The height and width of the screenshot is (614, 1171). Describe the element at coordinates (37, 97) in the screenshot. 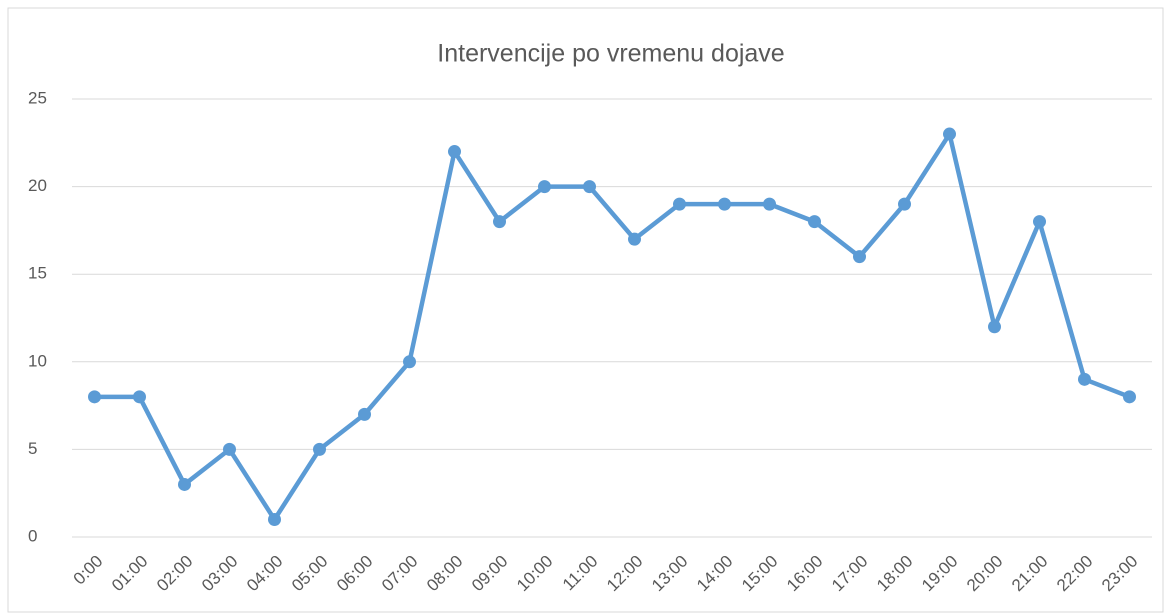

I see `y-tick-label: 25` at that location.